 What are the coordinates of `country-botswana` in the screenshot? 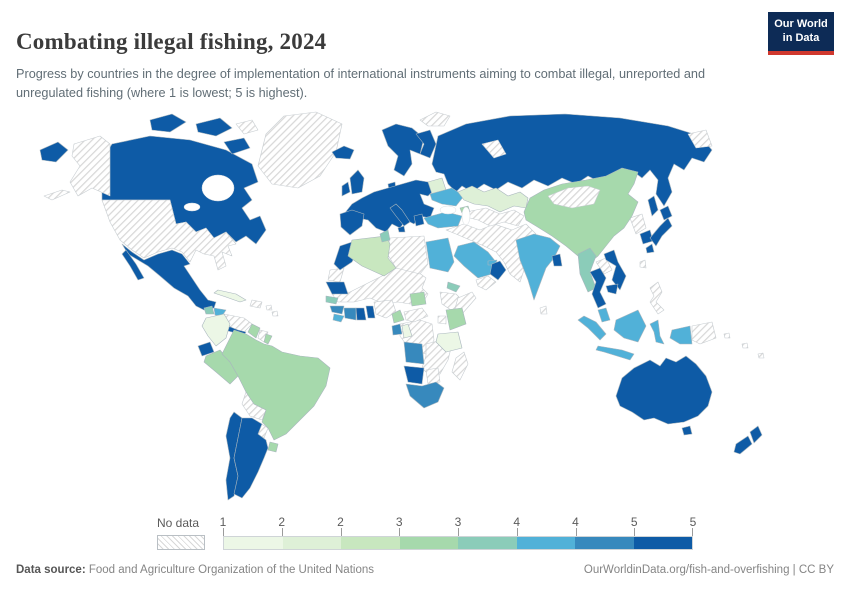 It's located at (433, 376).